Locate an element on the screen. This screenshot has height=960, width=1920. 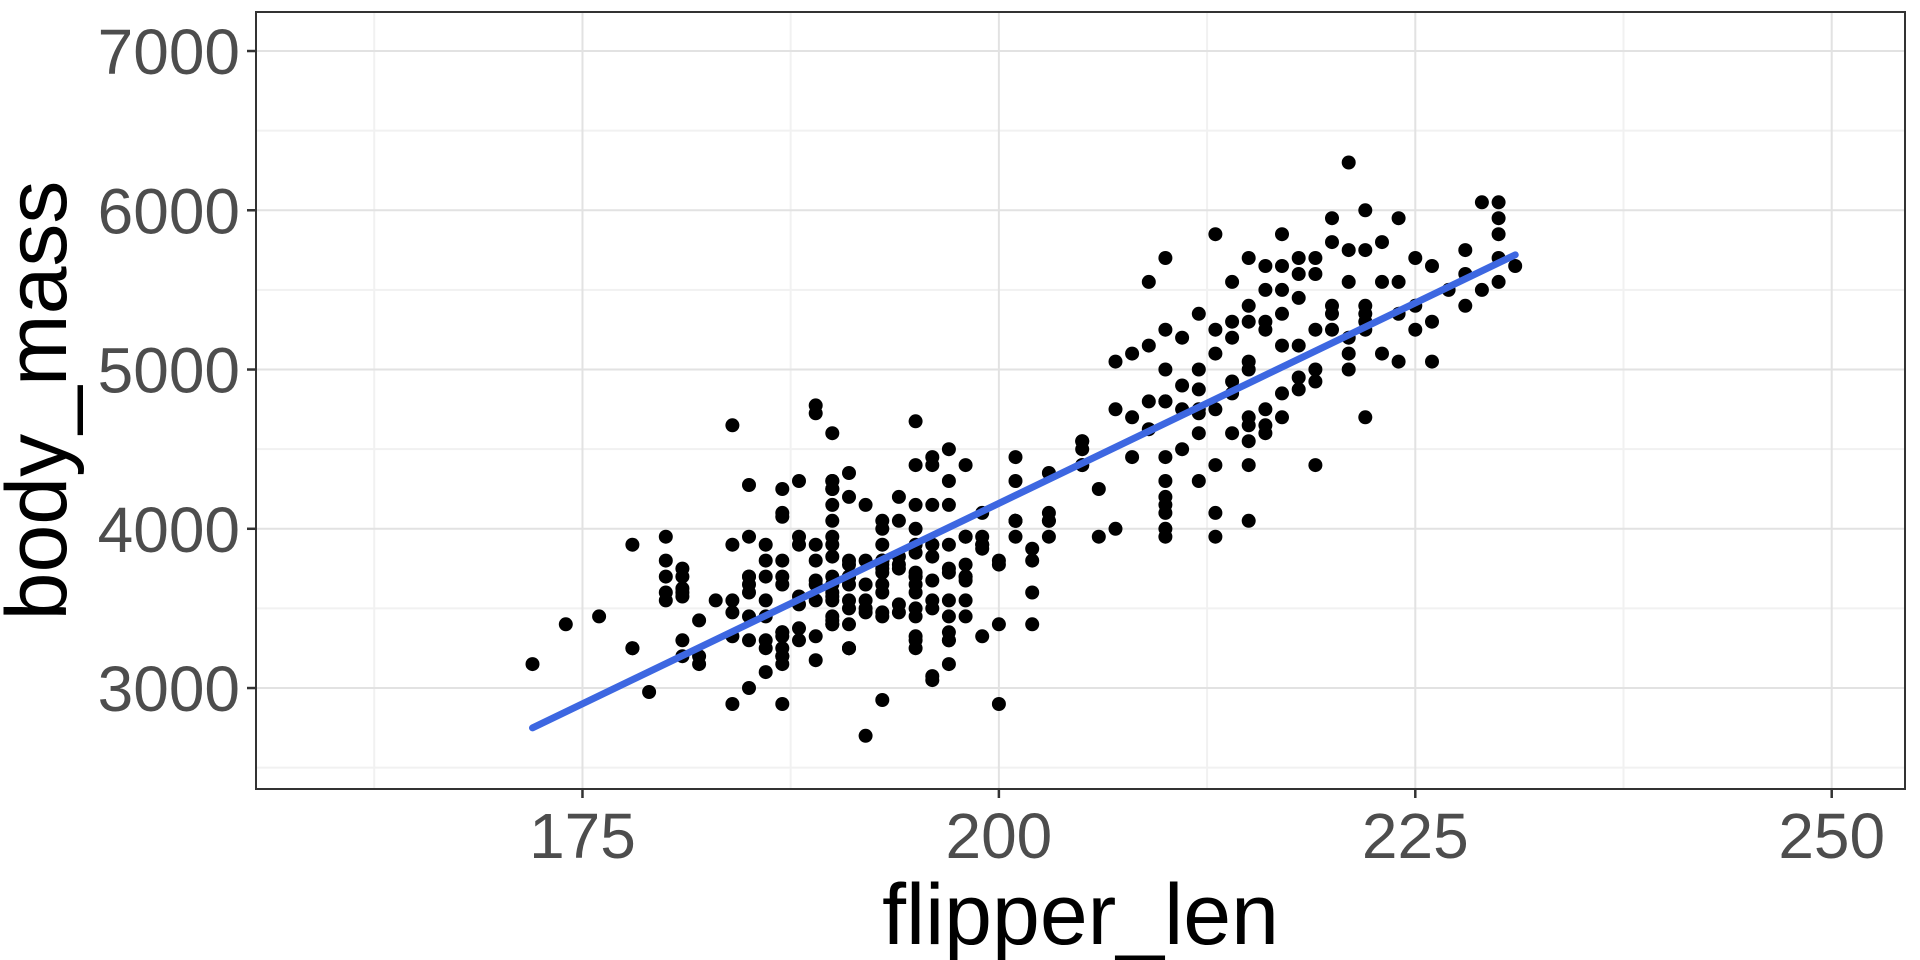
y-tick-label: 3000 is located at coordinates (169, 689).